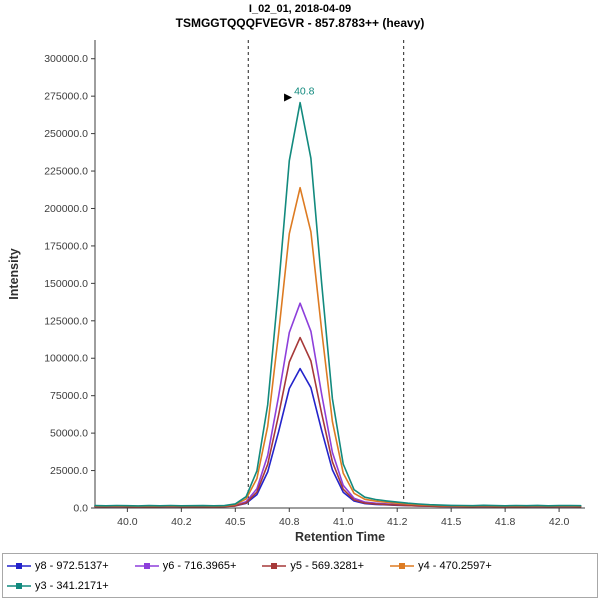 This screenshot has width=600, height=600. Describe the element at coordinates (72, 586) in the screenshot. I see `legend-item-label: y3 - 341.2171+` at that location.